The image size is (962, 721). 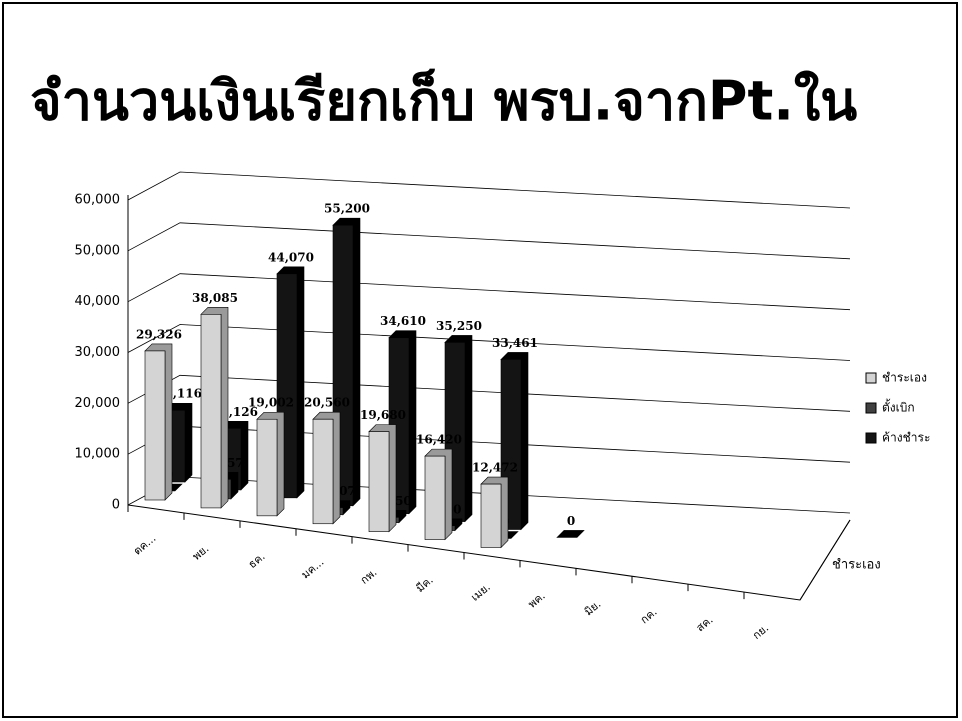 I want to click on data-label: 20,560, so click(x=327, y=403).